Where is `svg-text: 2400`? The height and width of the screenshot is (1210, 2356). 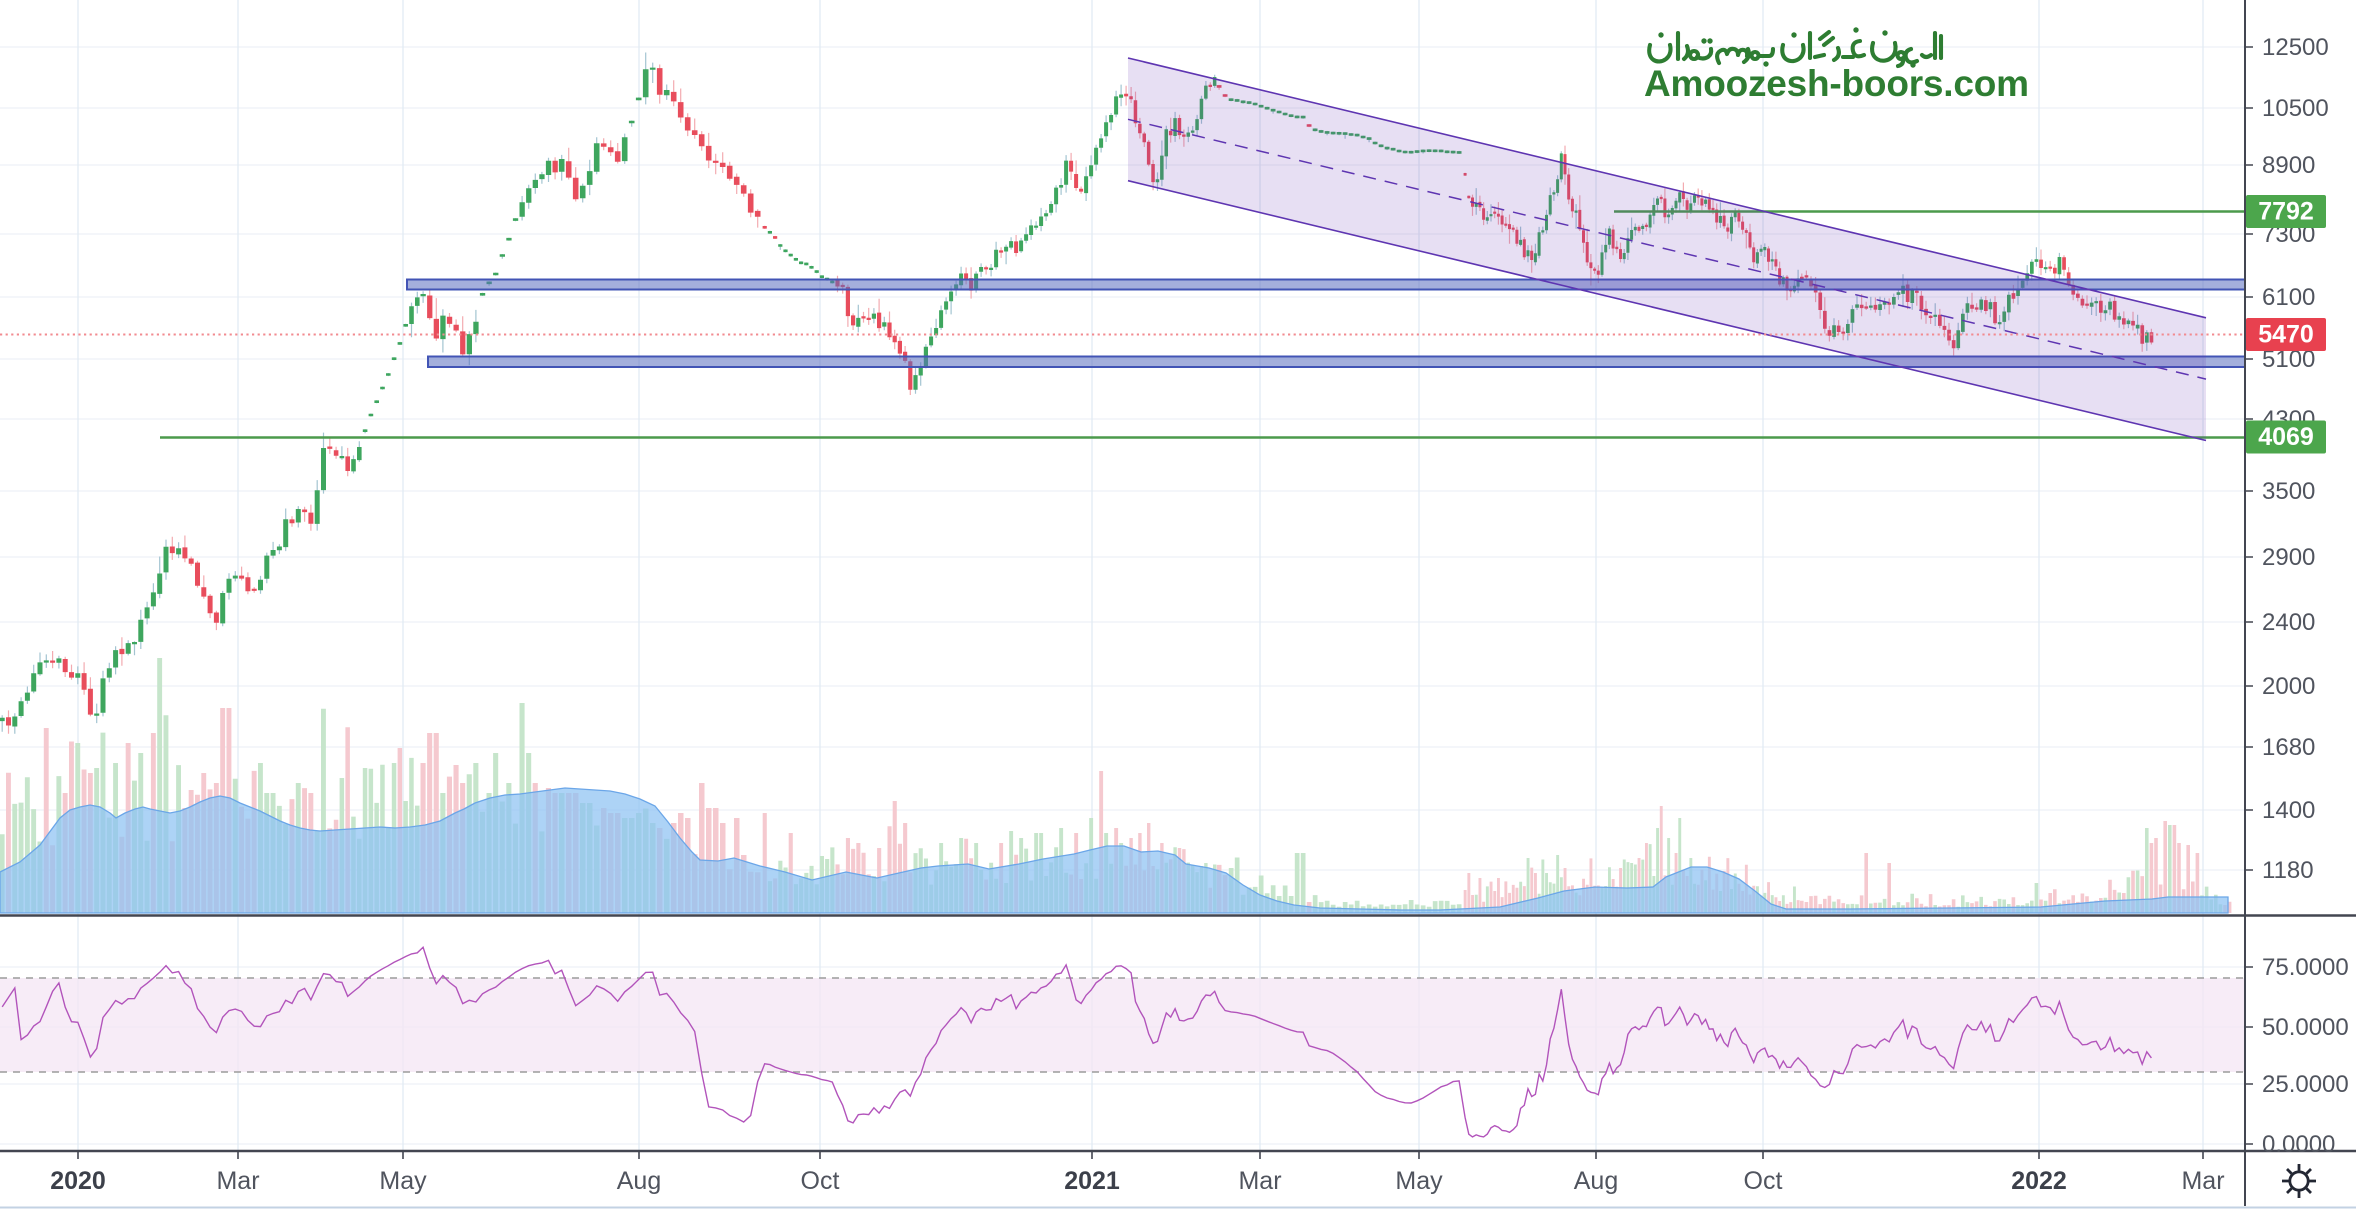
svg-text: 2400 is located at coordinates (2288, 622).